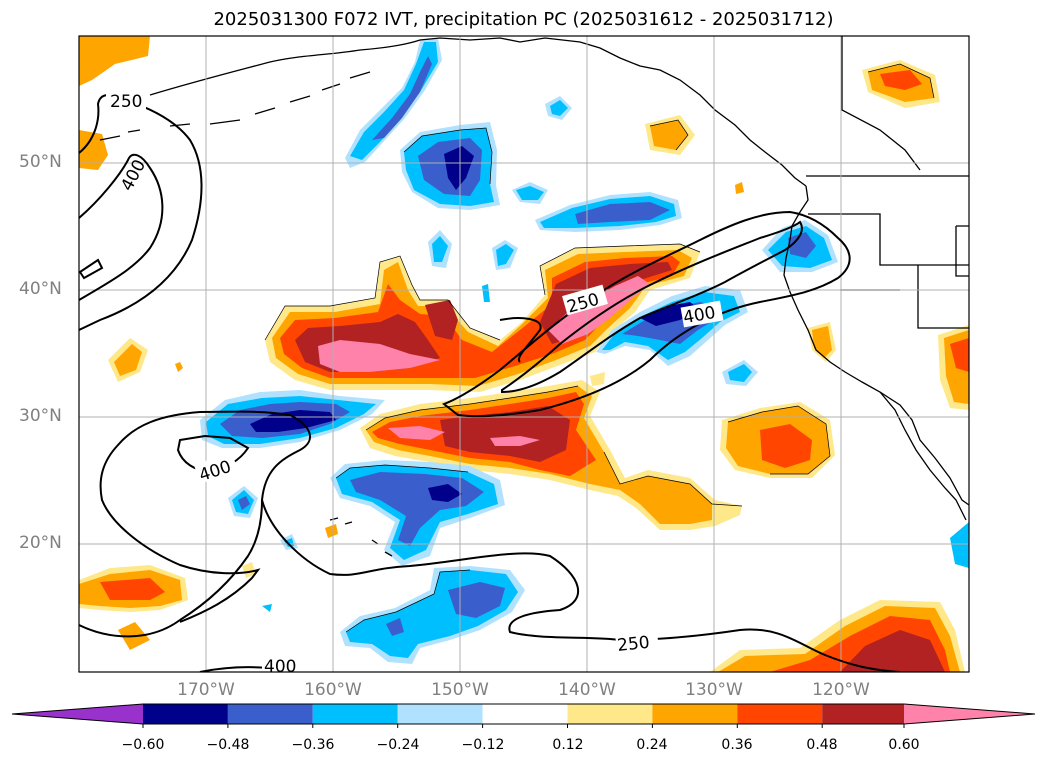 The height and width of the screenshot is (765, 1047). Describe the element at coordinates (841, 690) in the screenshot. I see `lon-label-120w: 120°W` at that location.